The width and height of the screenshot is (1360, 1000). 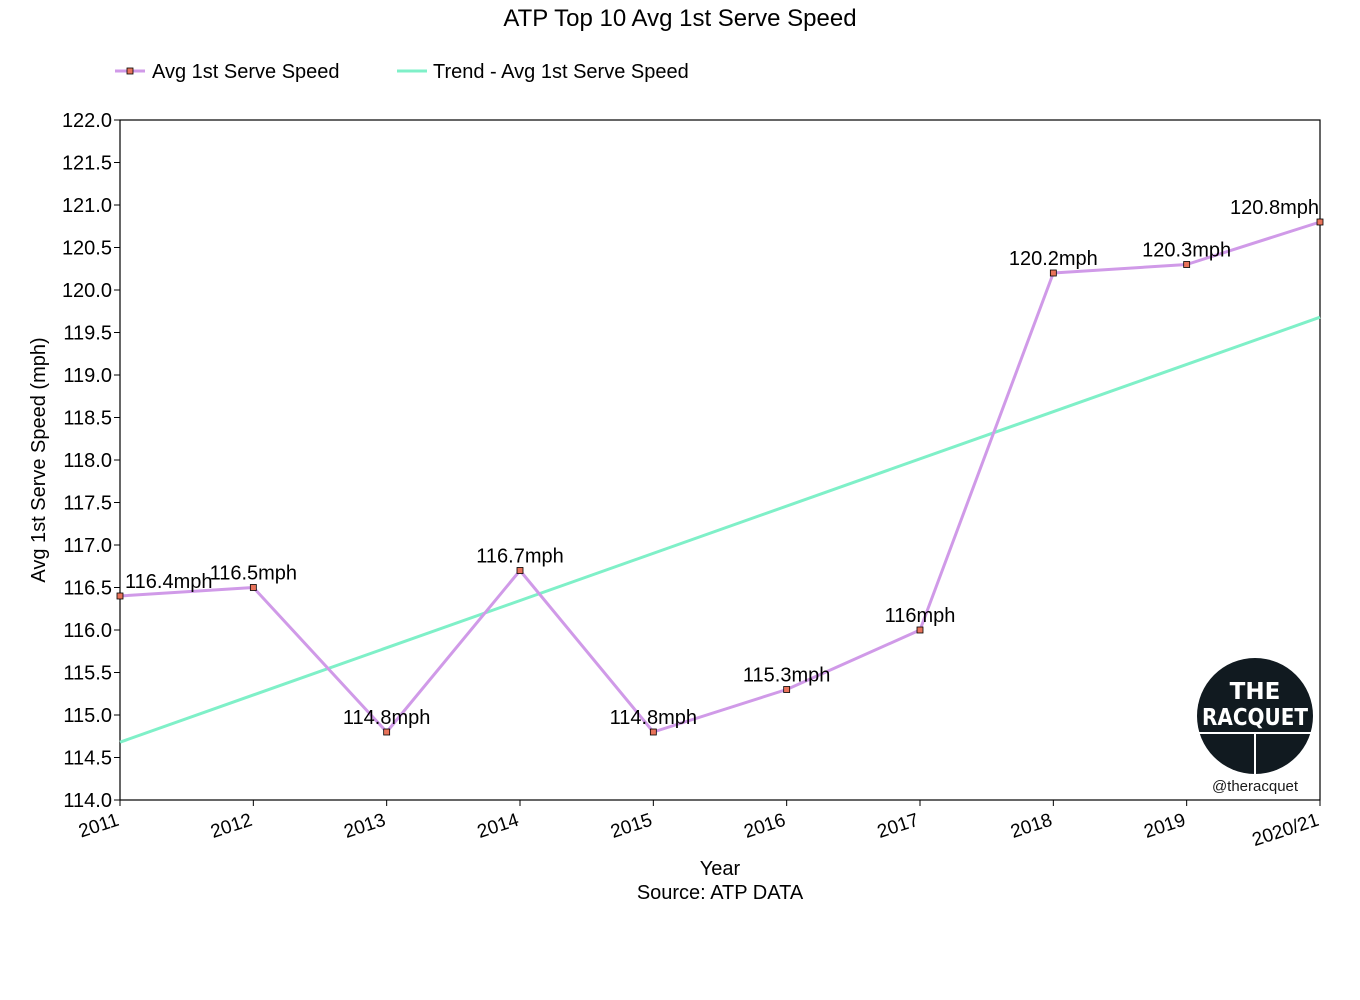 I want to click on source-note: Source: ATP DATA, so click(x=720, y=893).